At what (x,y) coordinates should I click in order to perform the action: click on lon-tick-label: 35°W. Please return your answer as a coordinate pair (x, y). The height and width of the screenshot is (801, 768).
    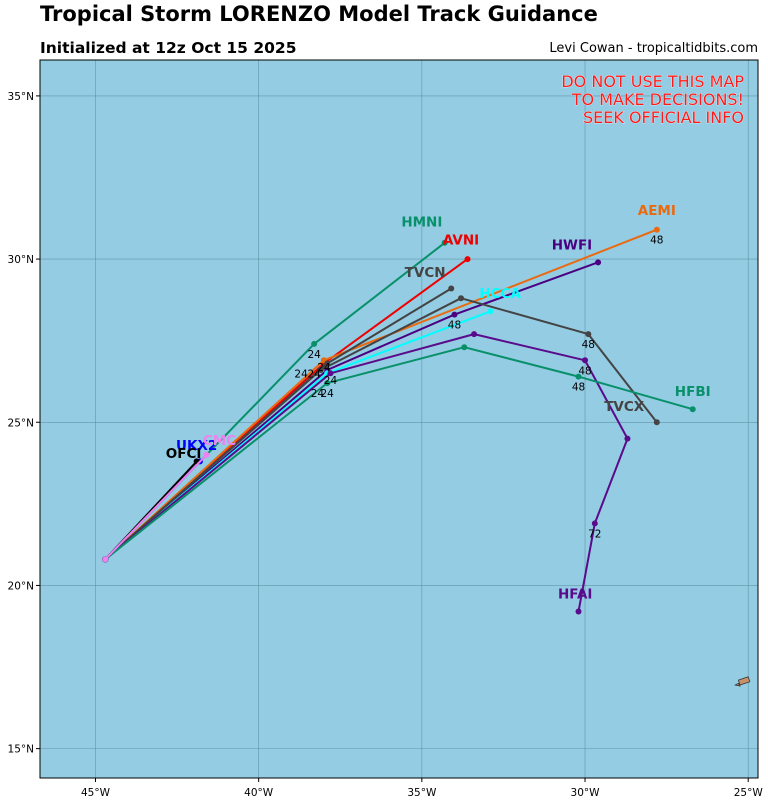
    Looking at the image, I should click on (422, 793).